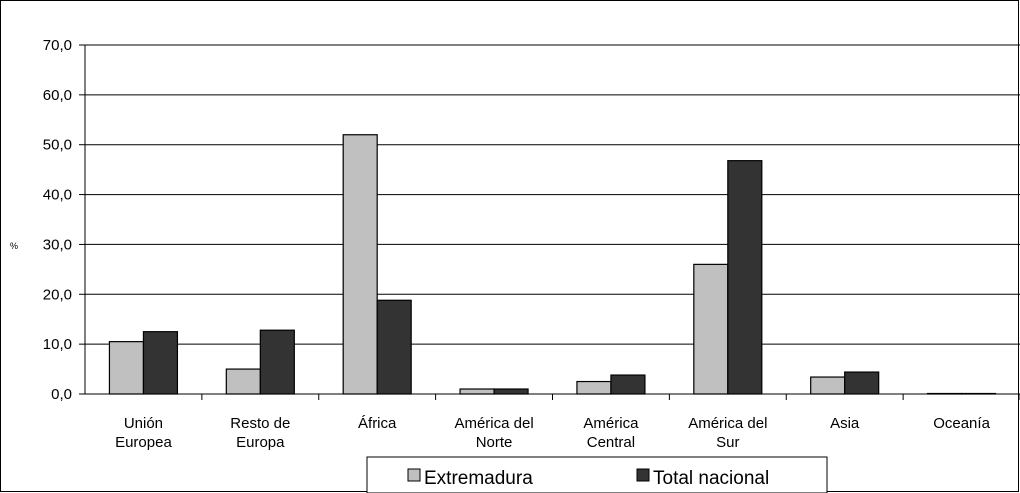 The width and height of the screenshot is (1020, 493). I want to click on y-tick-label: 30,0, so click(57, 244).